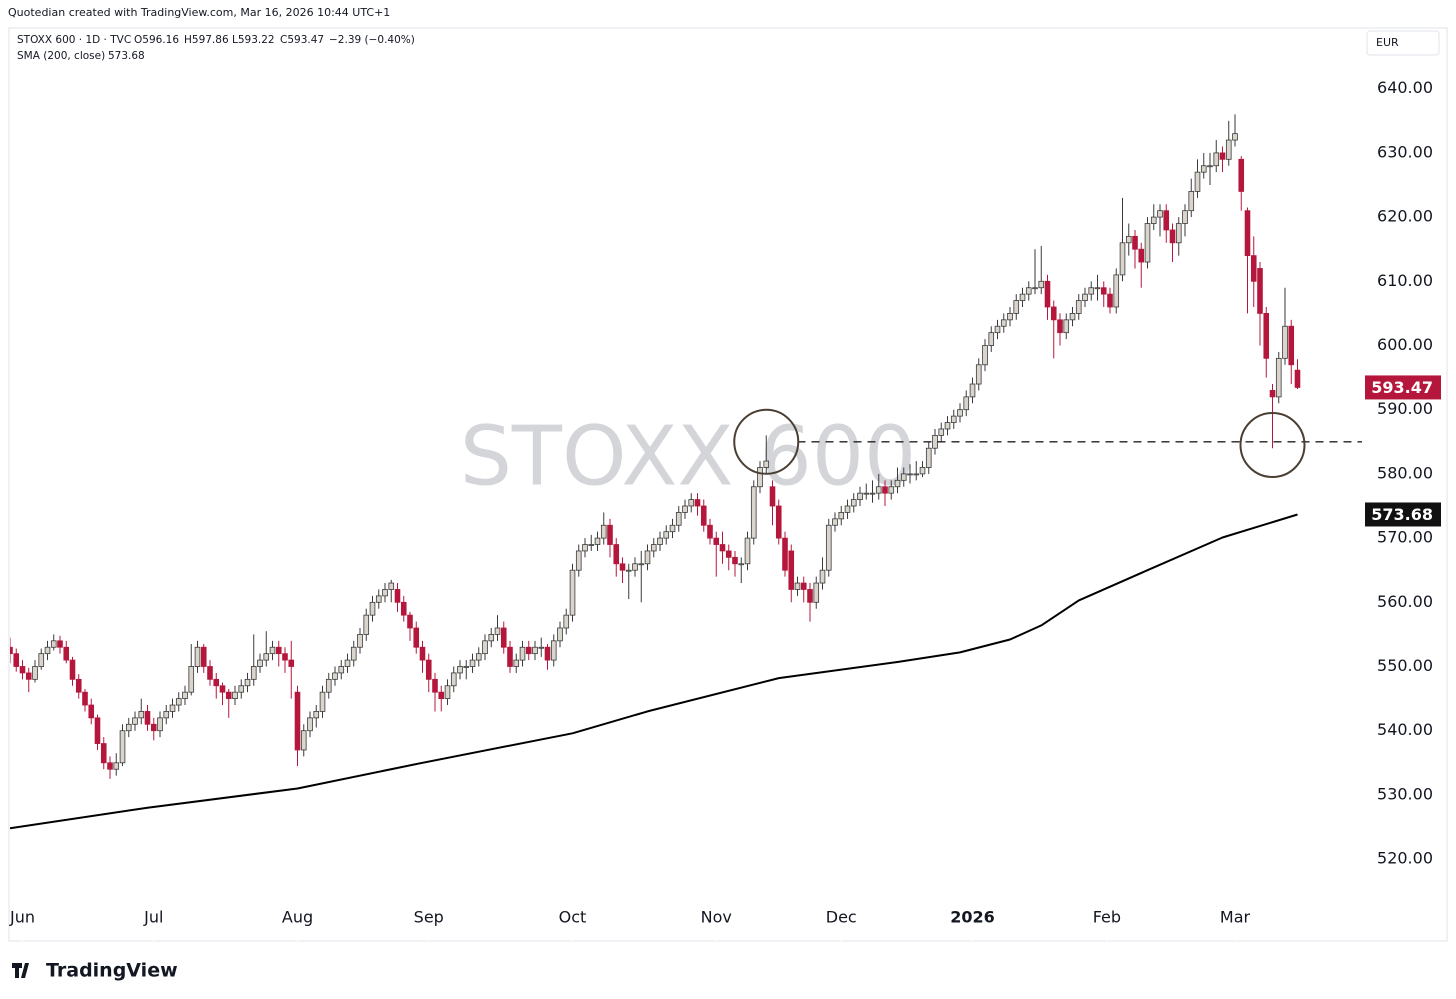  Describe the element at coordinates (688, 456) in the screenshot. I see `watermark: STOXX 600` at that location.